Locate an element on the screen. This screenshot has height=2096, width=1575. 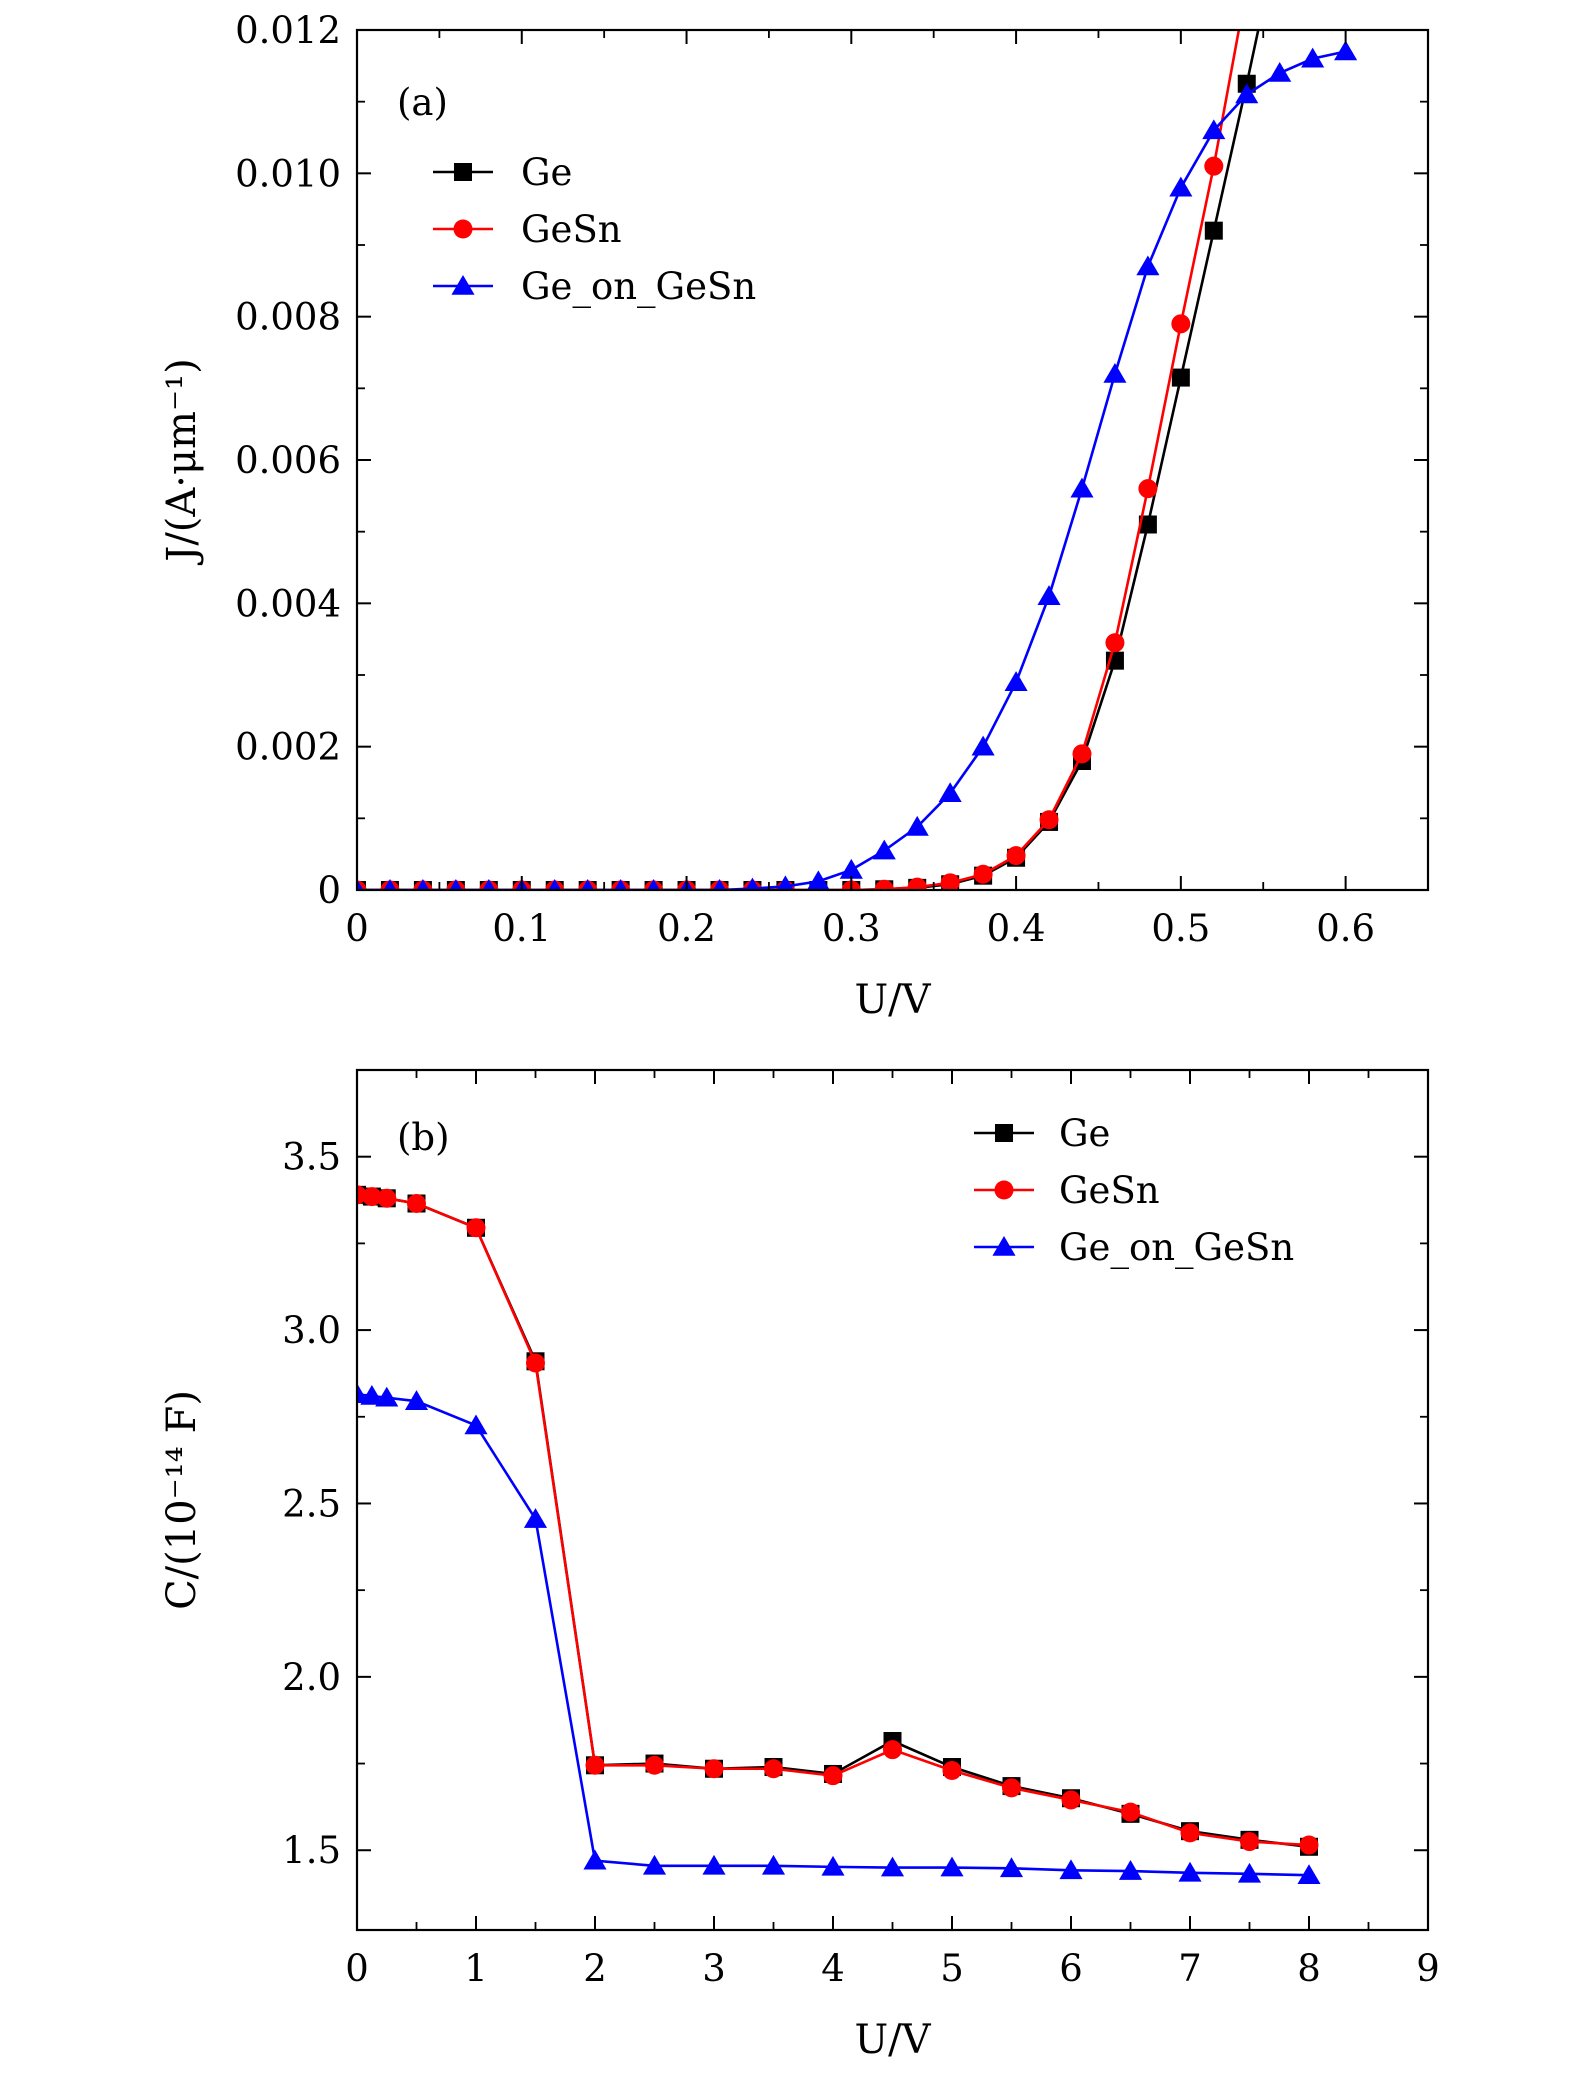
x-tick-label: 2 is located at coordinates (595, 1968).